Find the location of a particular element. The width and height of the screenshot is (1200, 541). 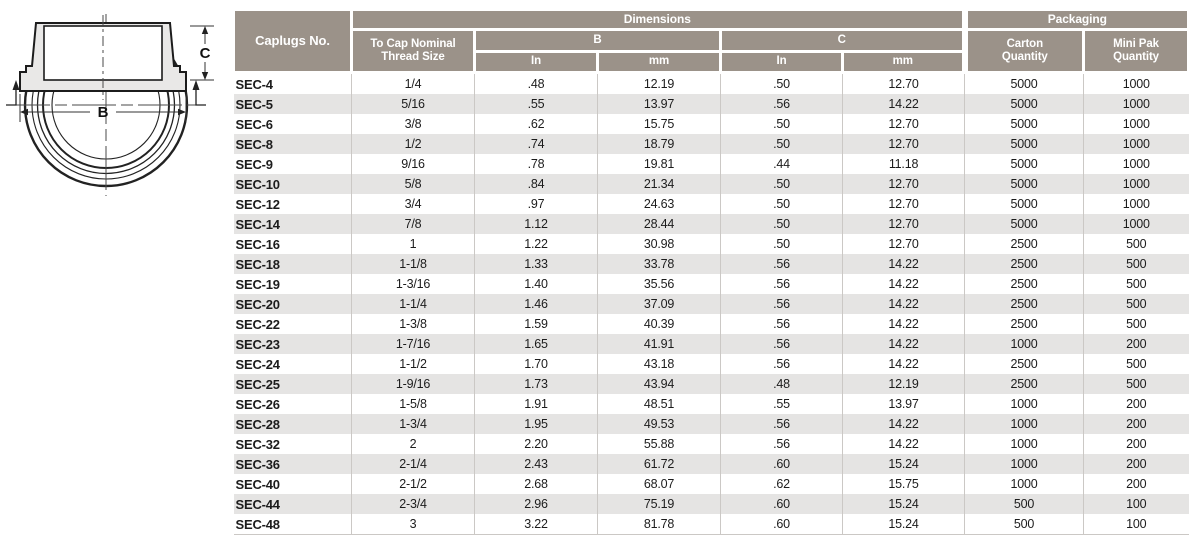

cell-caplugs-no: SEC-16 is located at coordinates (258, 244).